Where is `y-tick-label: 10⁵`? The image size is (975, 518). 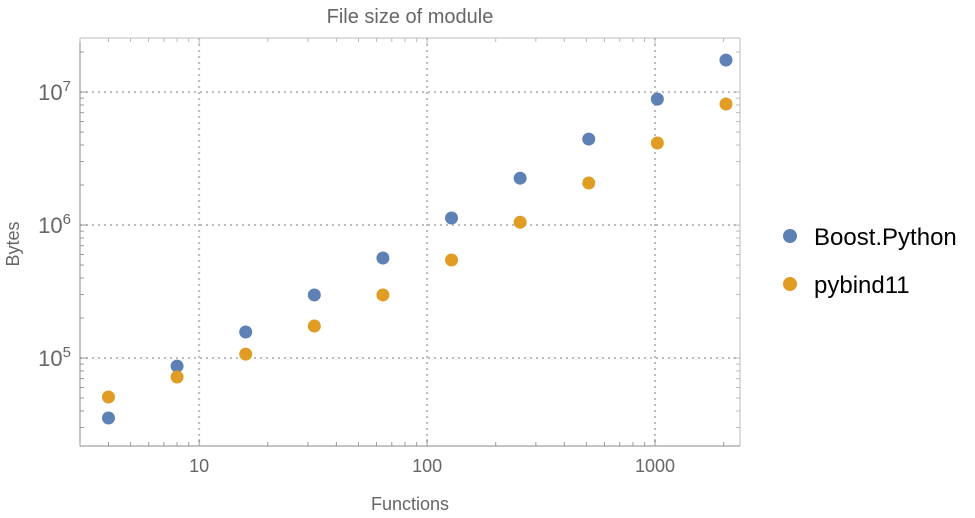
y-tick-label: 10⁵ is located at coordinates (54, 357).